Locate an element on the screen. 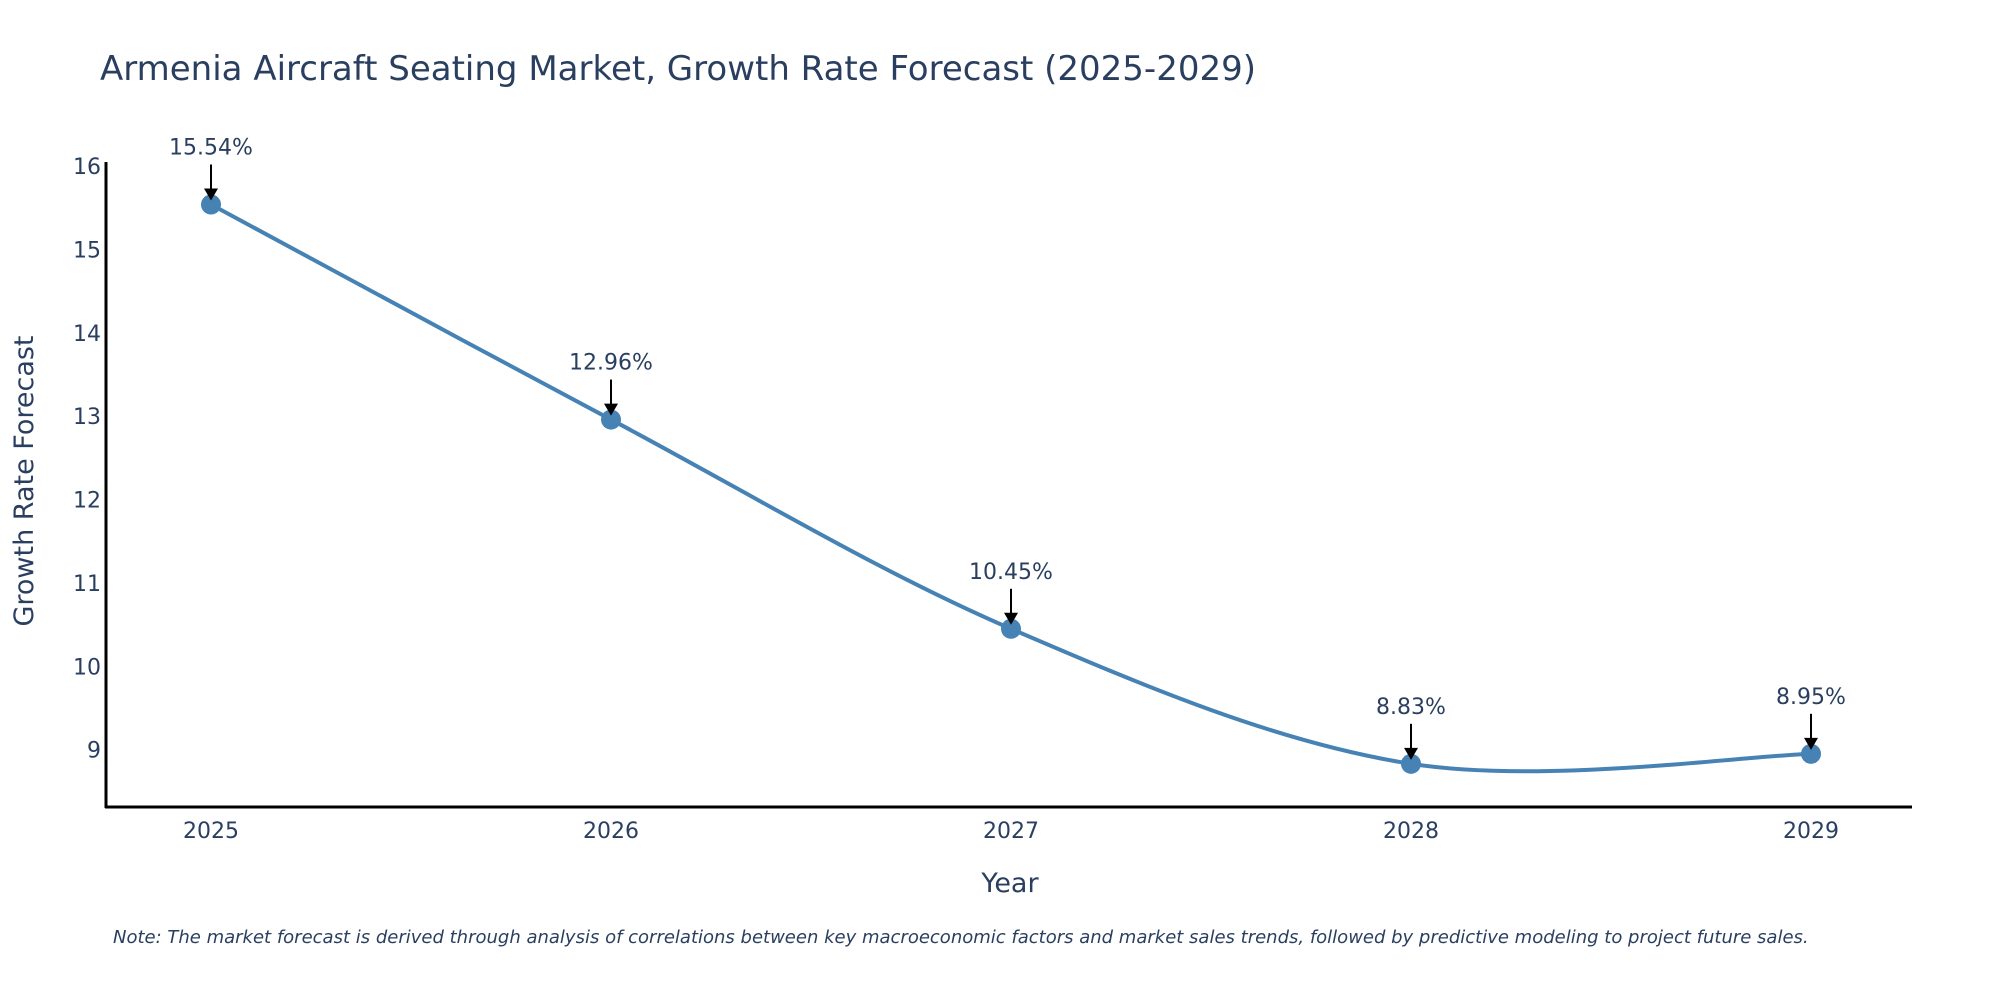  data-label: 12.96% is located at coordinates (611, 363).